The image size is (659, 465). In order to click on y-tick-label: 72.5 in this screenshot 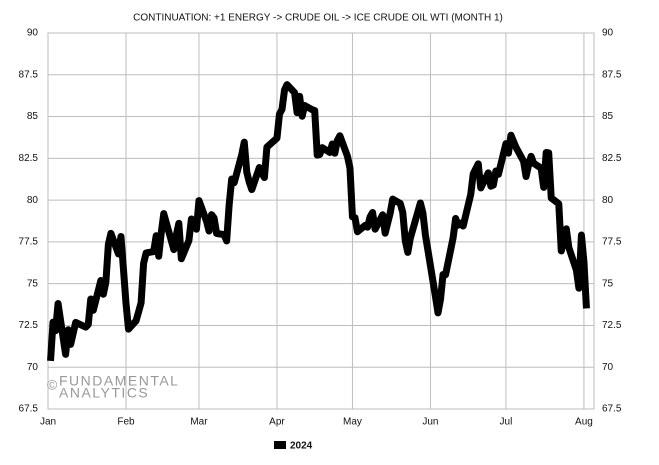, I will do `click(29, 325)`.